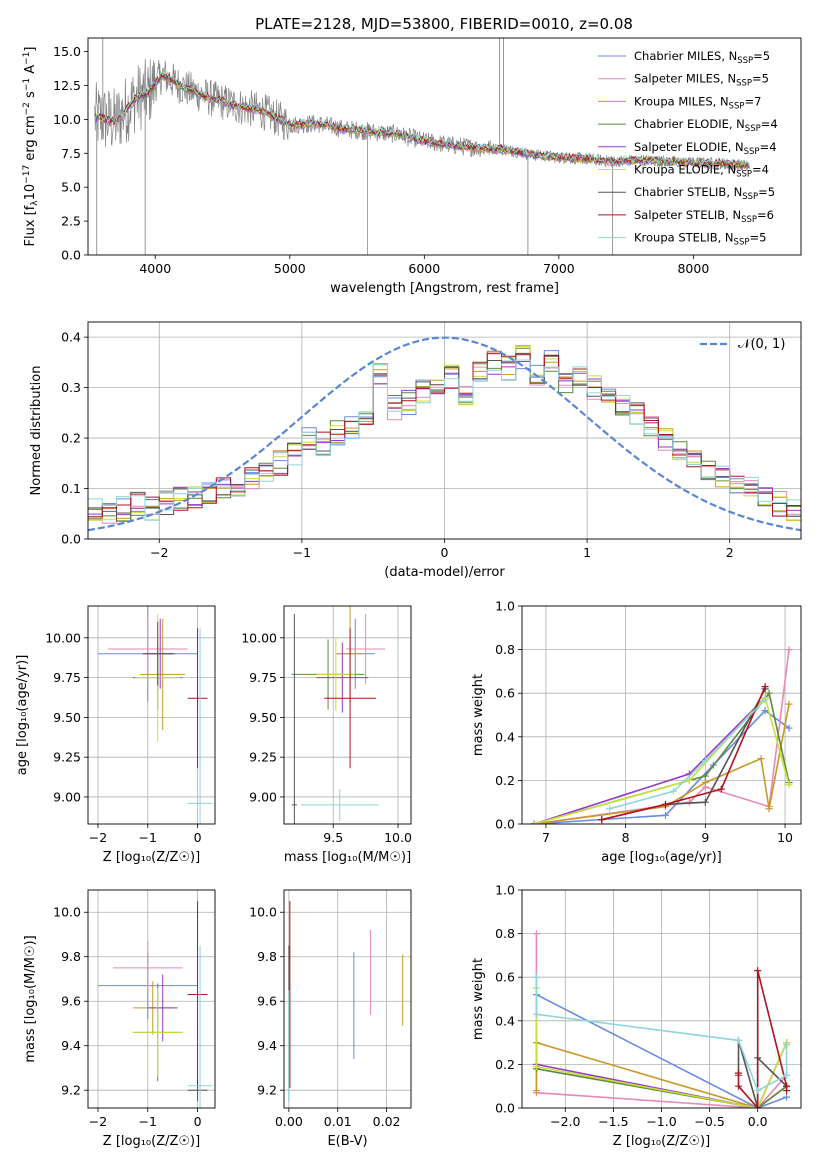  What do you see at coordinates (67, 796) in the screenshot?
I see `y-tick-label: 9.00` at bounding box center [67, 796].